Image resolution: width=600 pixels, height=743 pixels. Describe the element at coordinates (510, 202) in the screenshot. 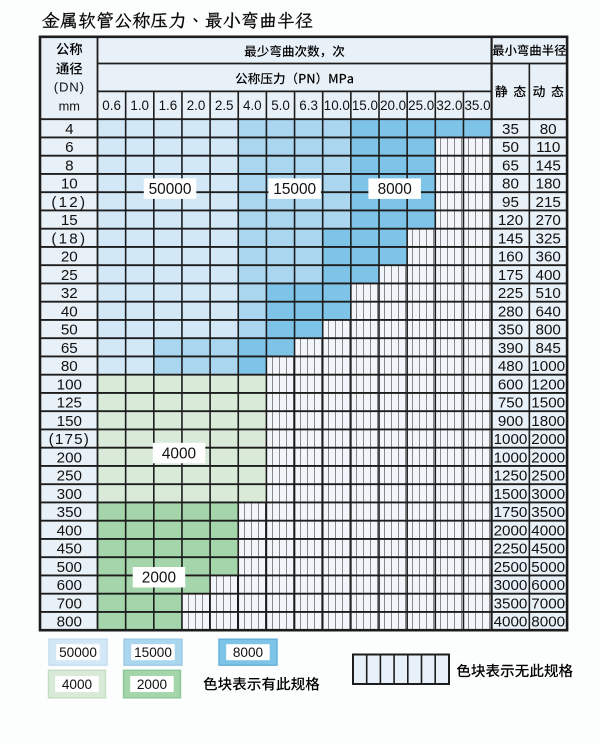

I see `svg-text: 95` at that location.